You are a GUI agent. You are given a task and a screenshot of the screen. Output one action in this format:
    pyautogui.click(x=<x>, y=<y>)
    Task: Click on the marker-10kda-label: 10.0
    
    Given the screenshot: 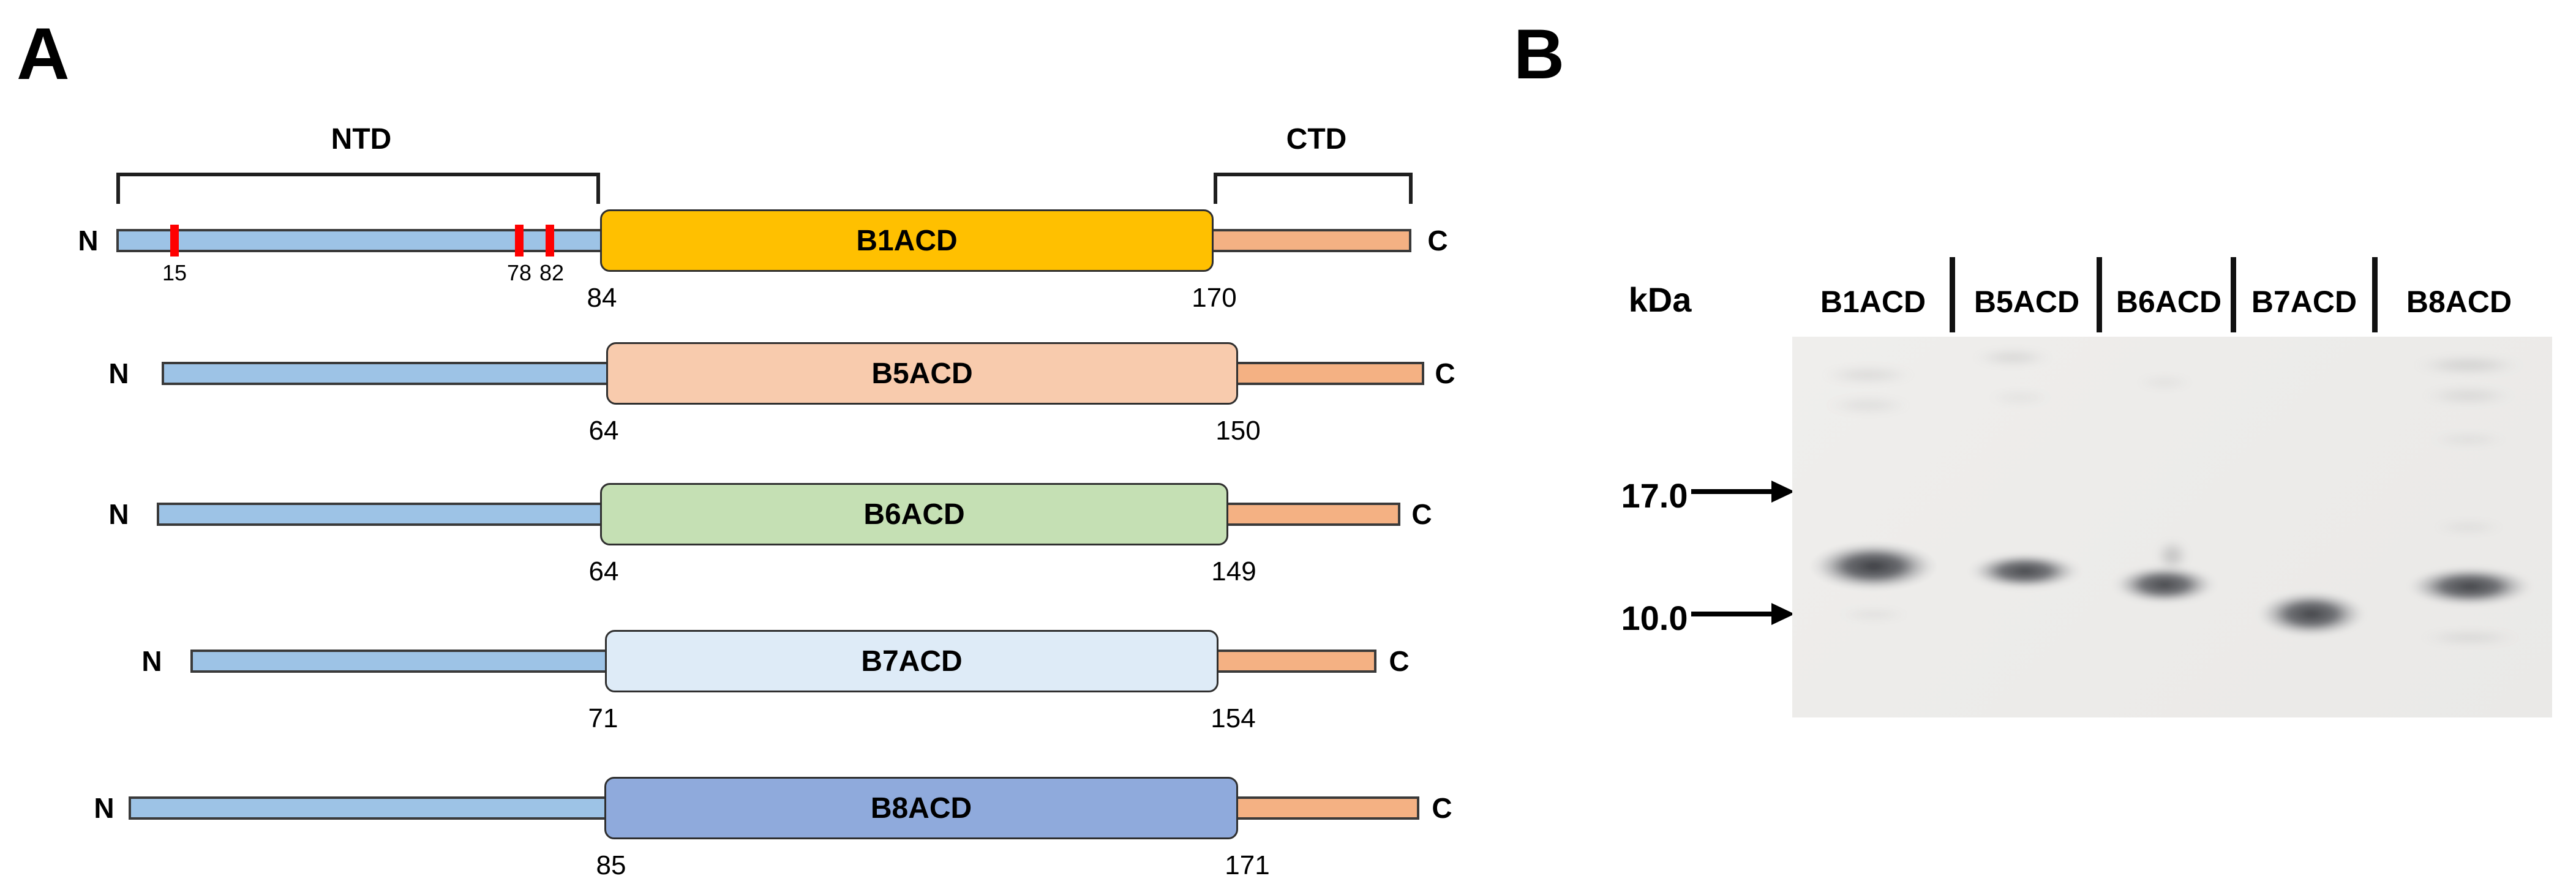 What is the action you would take?
    pyautogui.click(x=1654, y=618)
    